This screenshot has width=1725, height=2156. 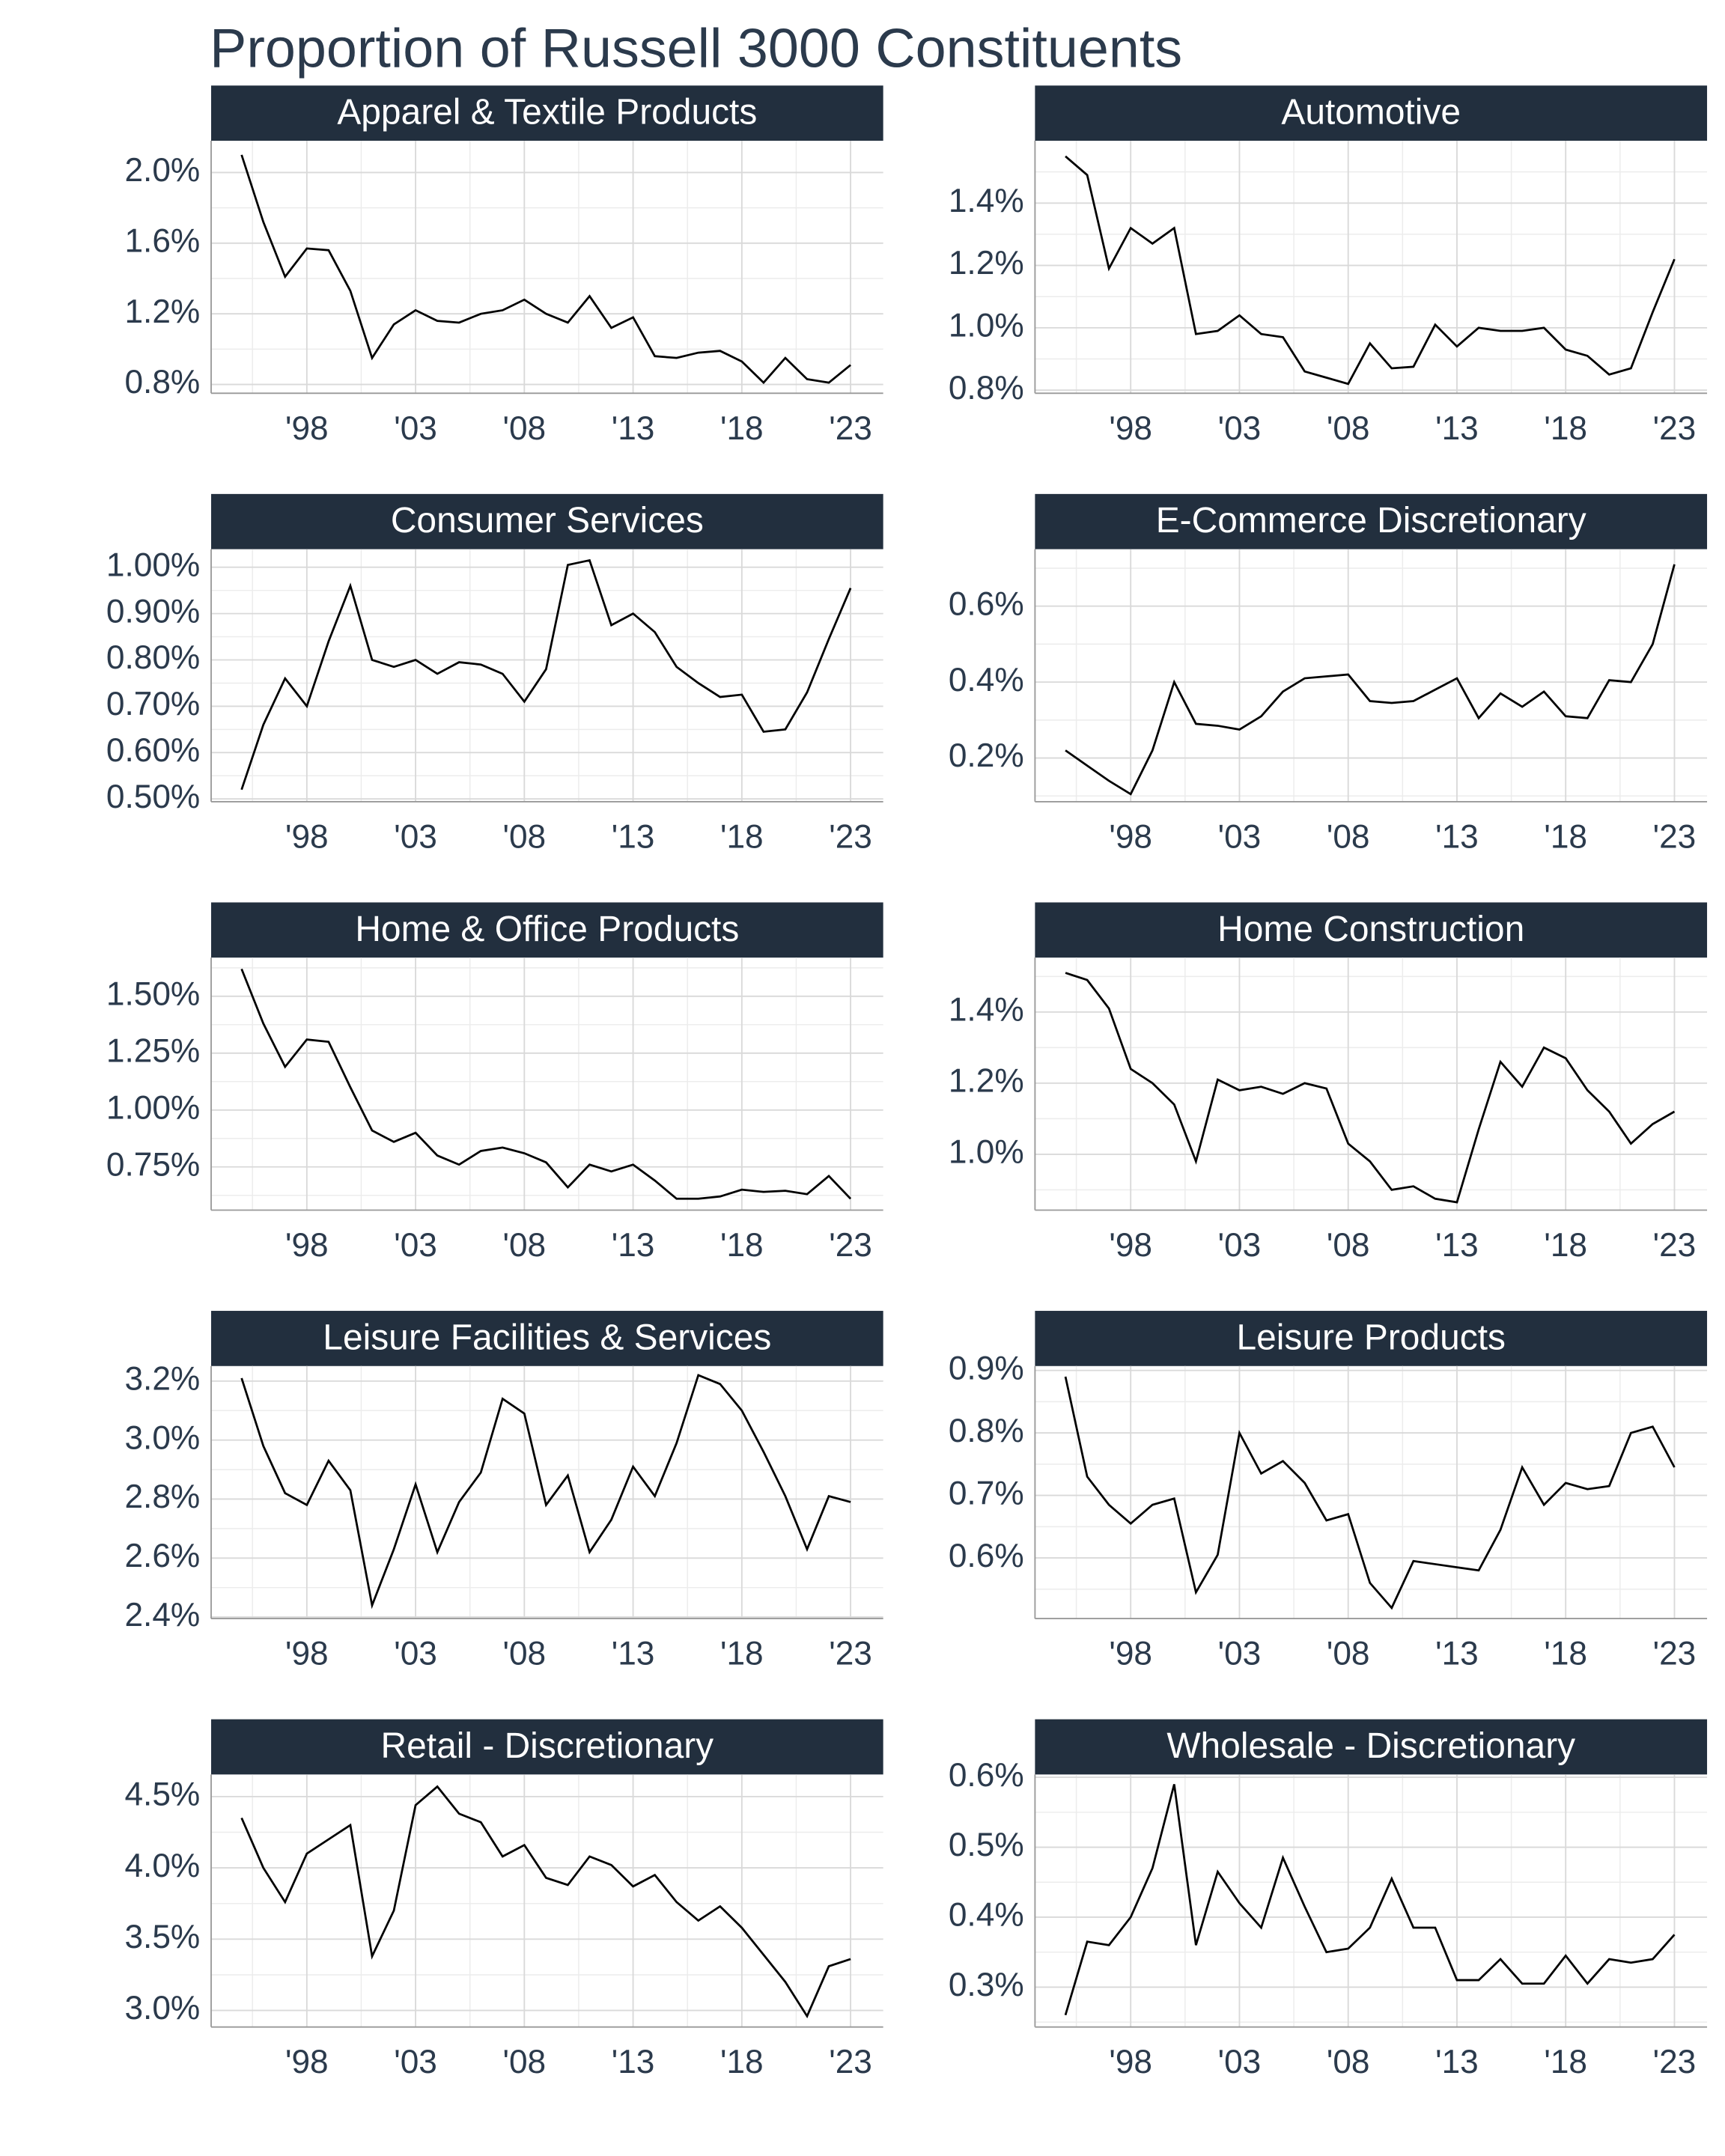 I want to click on y-tick-label: 0.70%, so click(x=153, y=704).